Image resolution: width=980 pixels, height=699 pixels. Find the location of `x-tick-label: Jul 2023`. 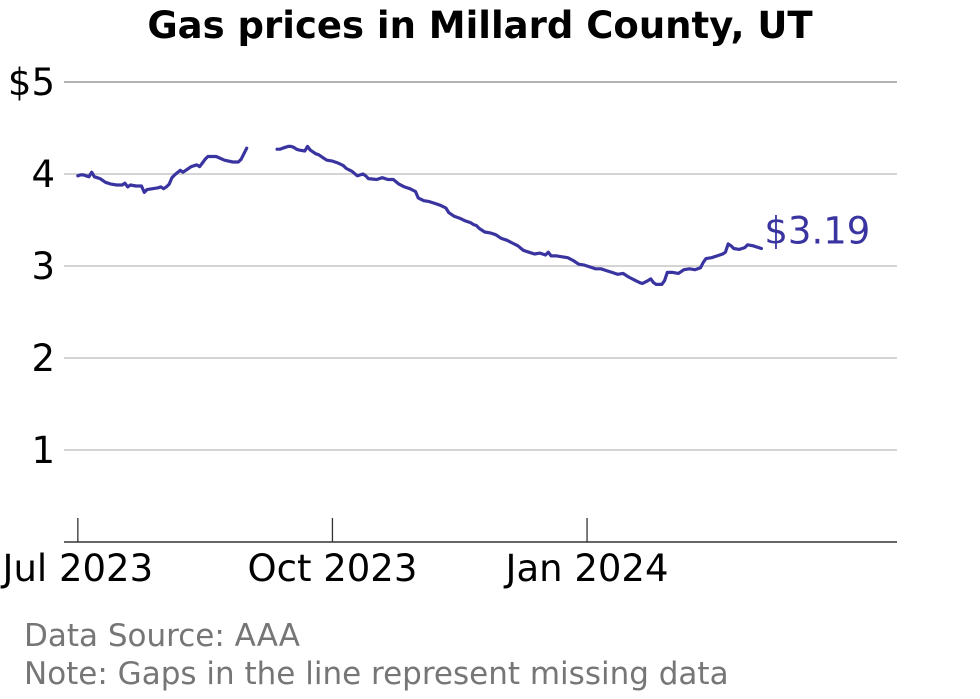

x-tick-label: Jul 2023 is located at coordinates (77, 568).